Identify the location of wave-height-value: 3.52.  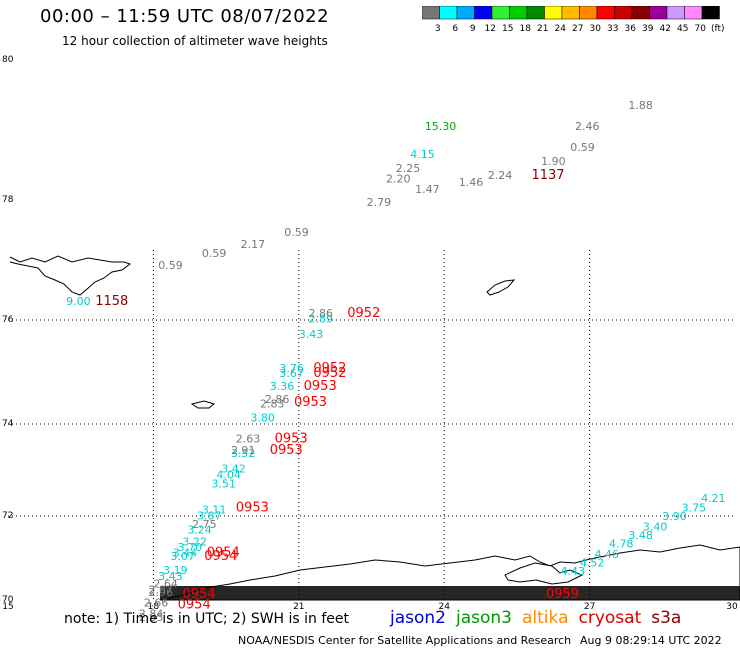
(243, 453).